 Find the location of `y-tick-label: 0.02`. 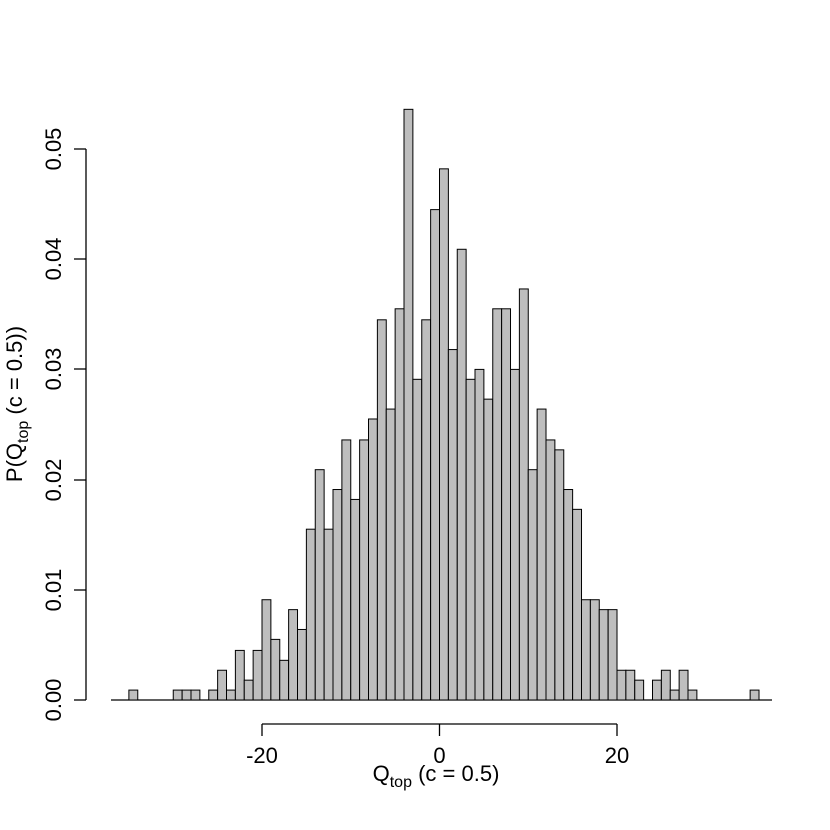

y-tick-label: 0.02 is located at coordinates (53, 480).